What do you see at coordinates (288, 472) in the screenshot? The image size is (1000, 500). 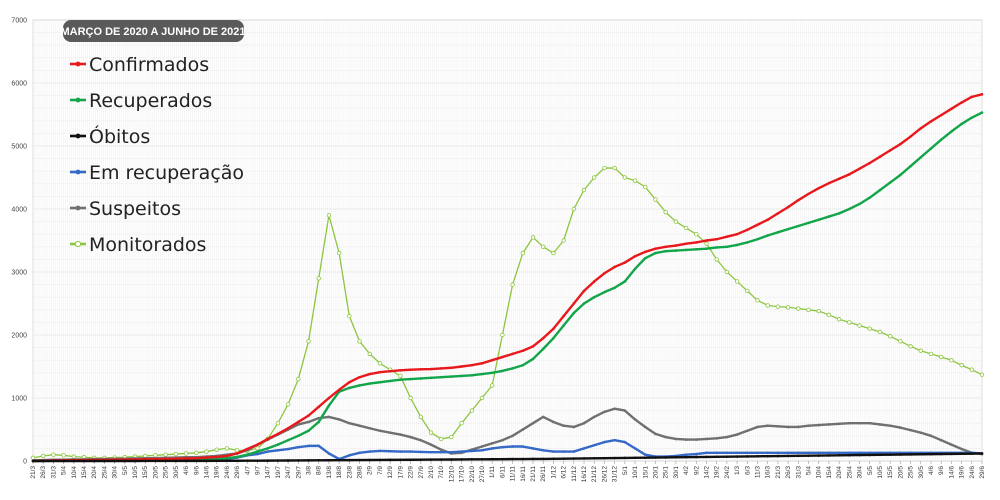 I see `x-tick-label: 24/7` at bounding box center [288, 472].